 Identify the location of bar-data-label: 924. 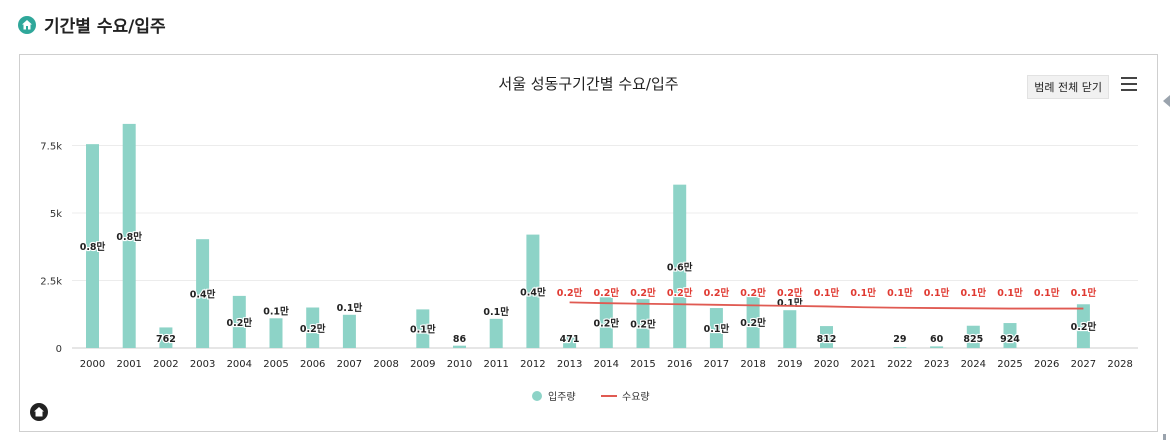
(1010, 339).